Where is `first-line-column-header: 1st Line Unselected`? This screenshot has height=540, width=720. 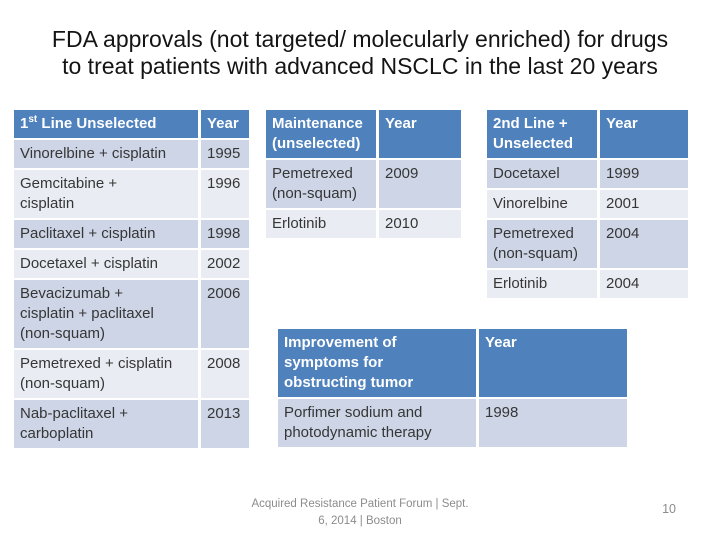
first-line-column-header: 1st Line Unselected is located at coordinates (106, 124).